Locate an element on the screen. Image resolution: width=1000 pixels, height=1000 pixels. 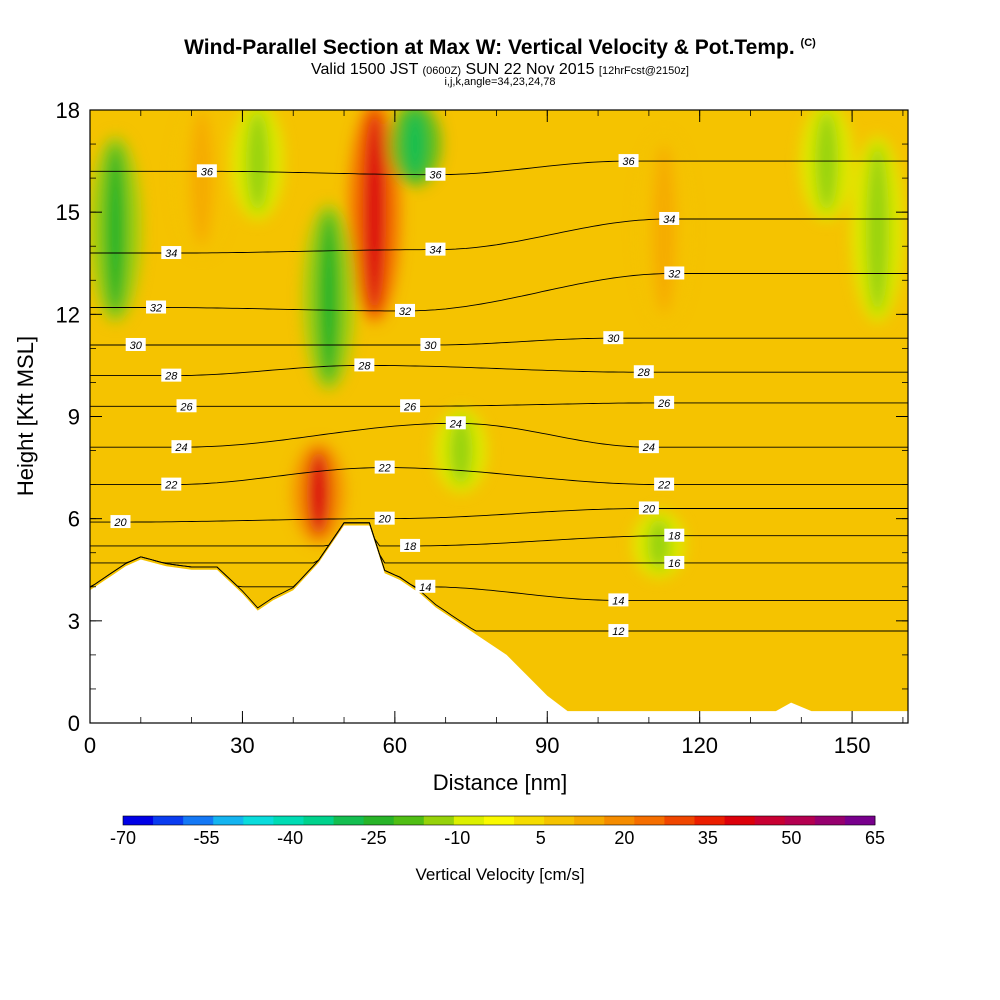
colorbar-tick-label: 5 is located at coordinates (541, 838).